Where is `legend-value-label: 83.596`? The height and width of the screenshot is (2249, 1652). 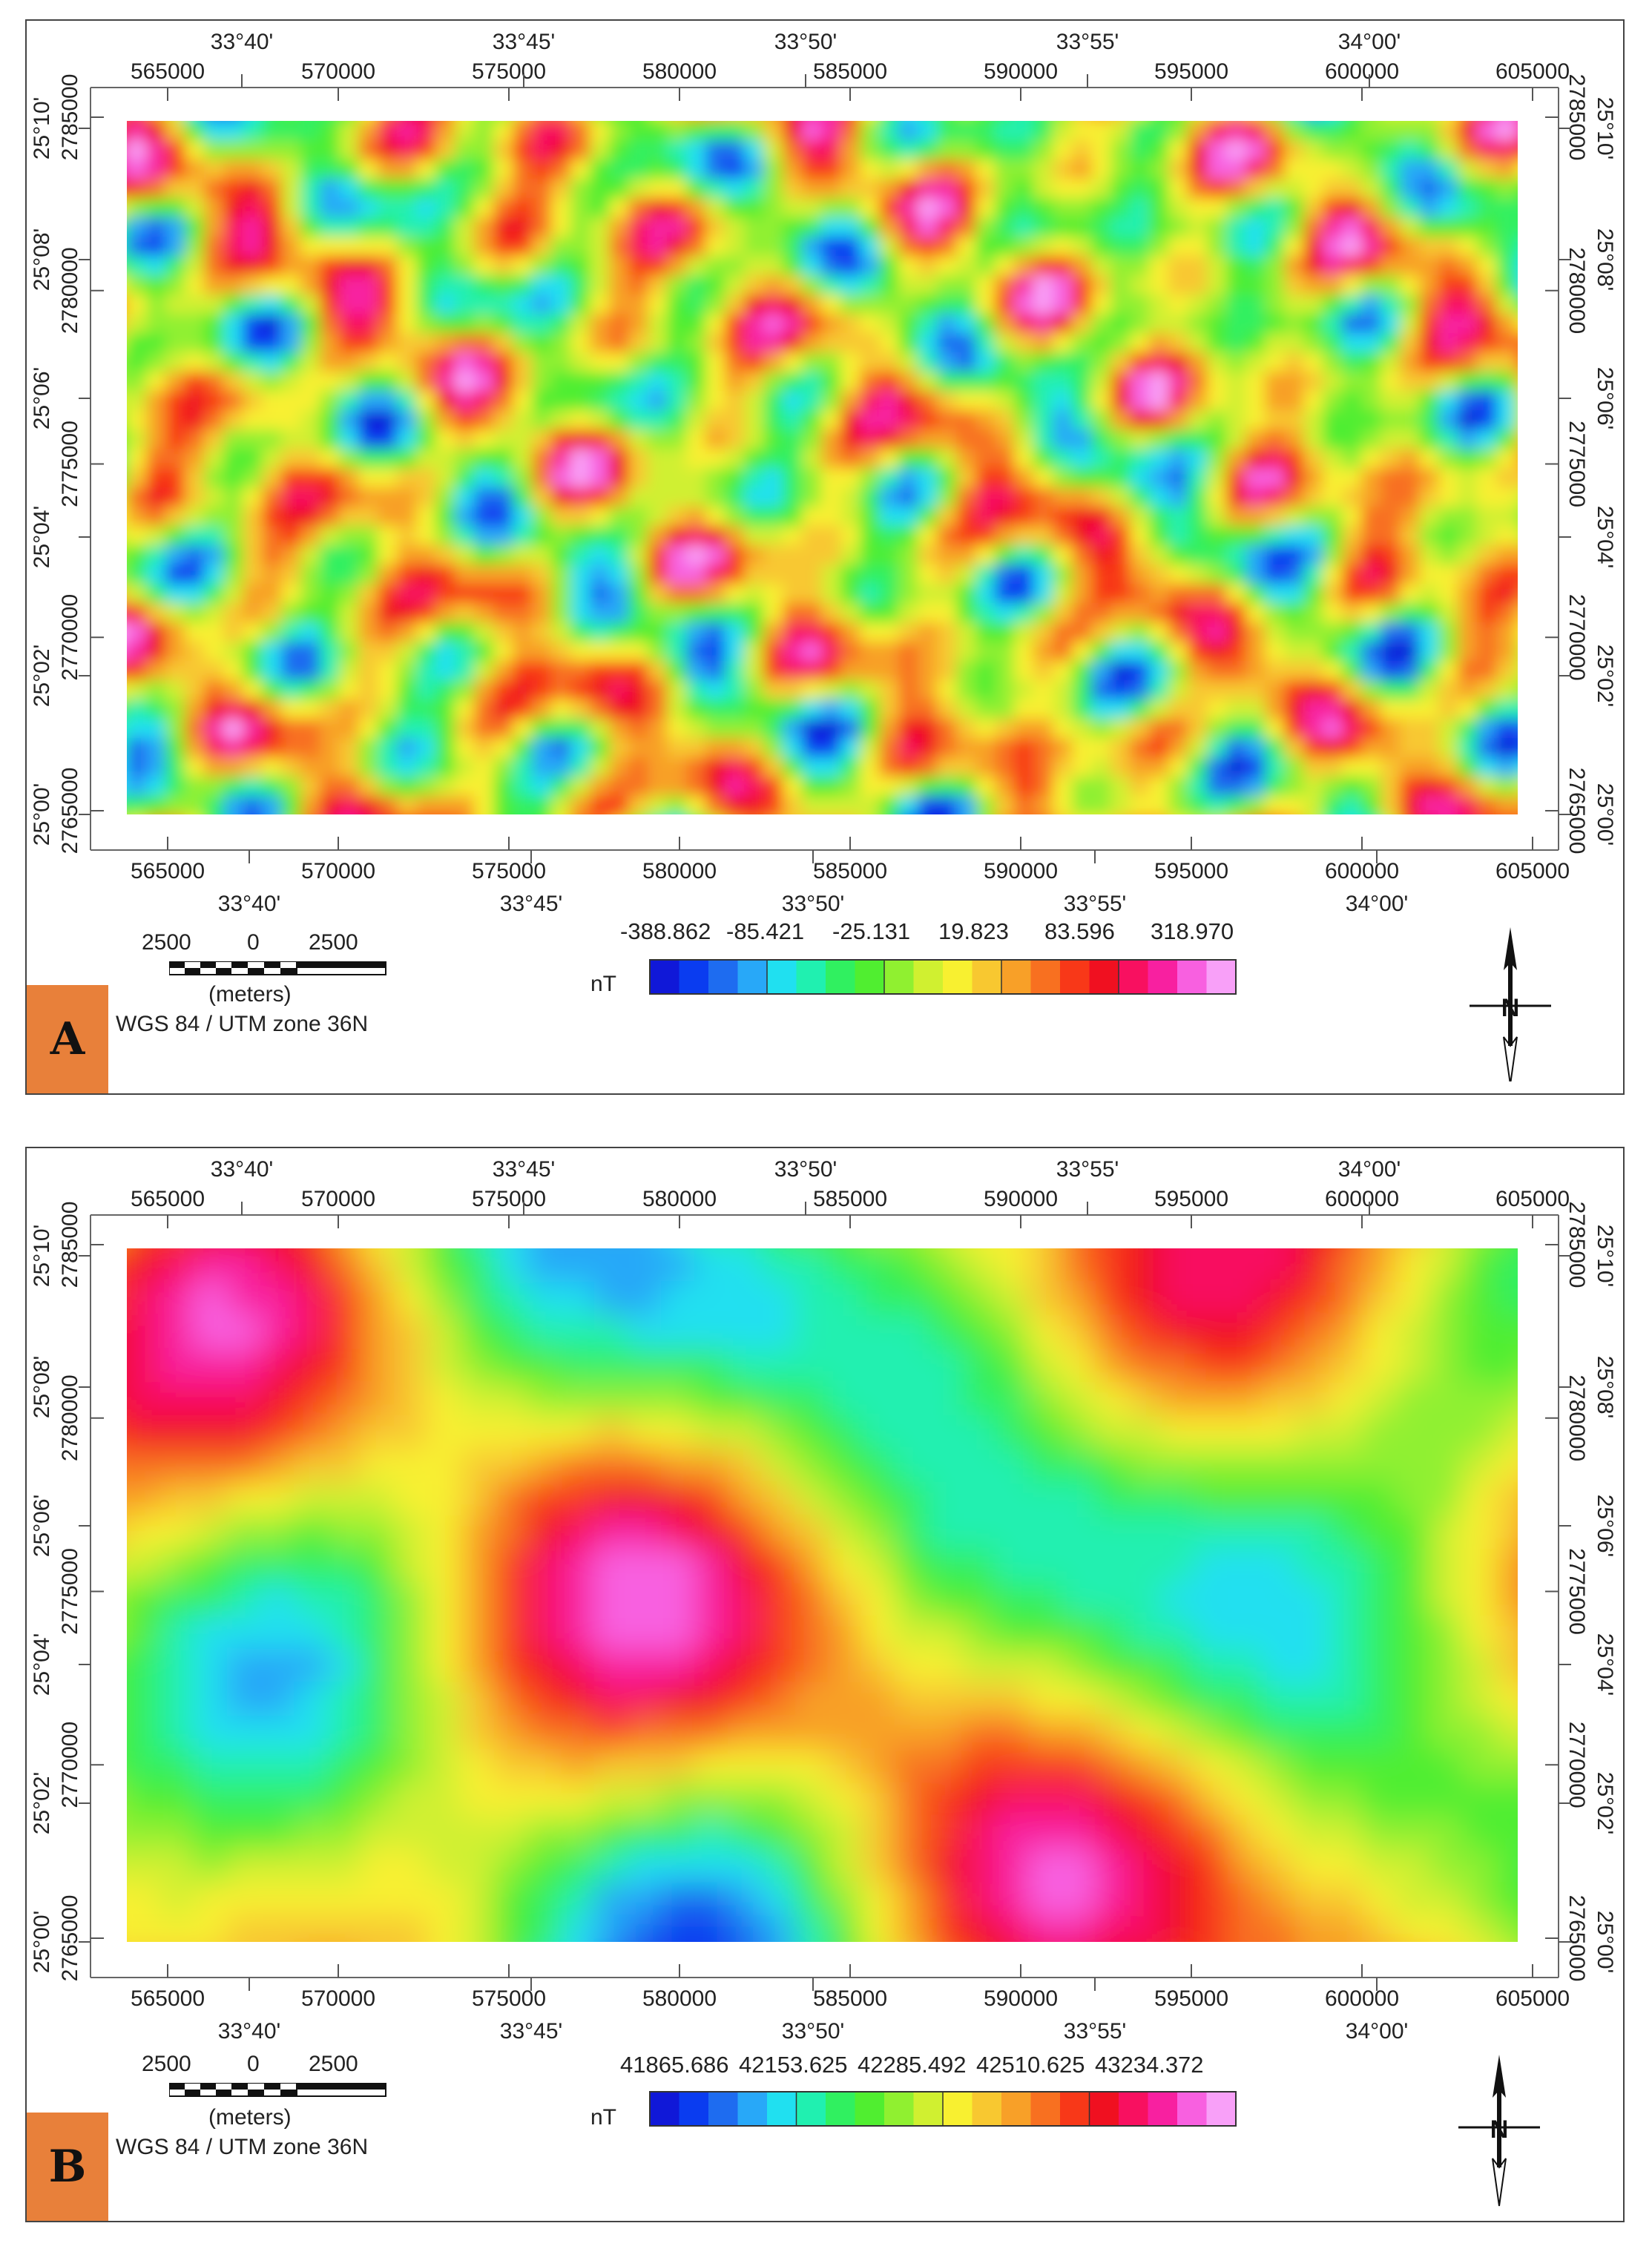 legend-value-label: 83.596 is located at coordinates (1079, 931).